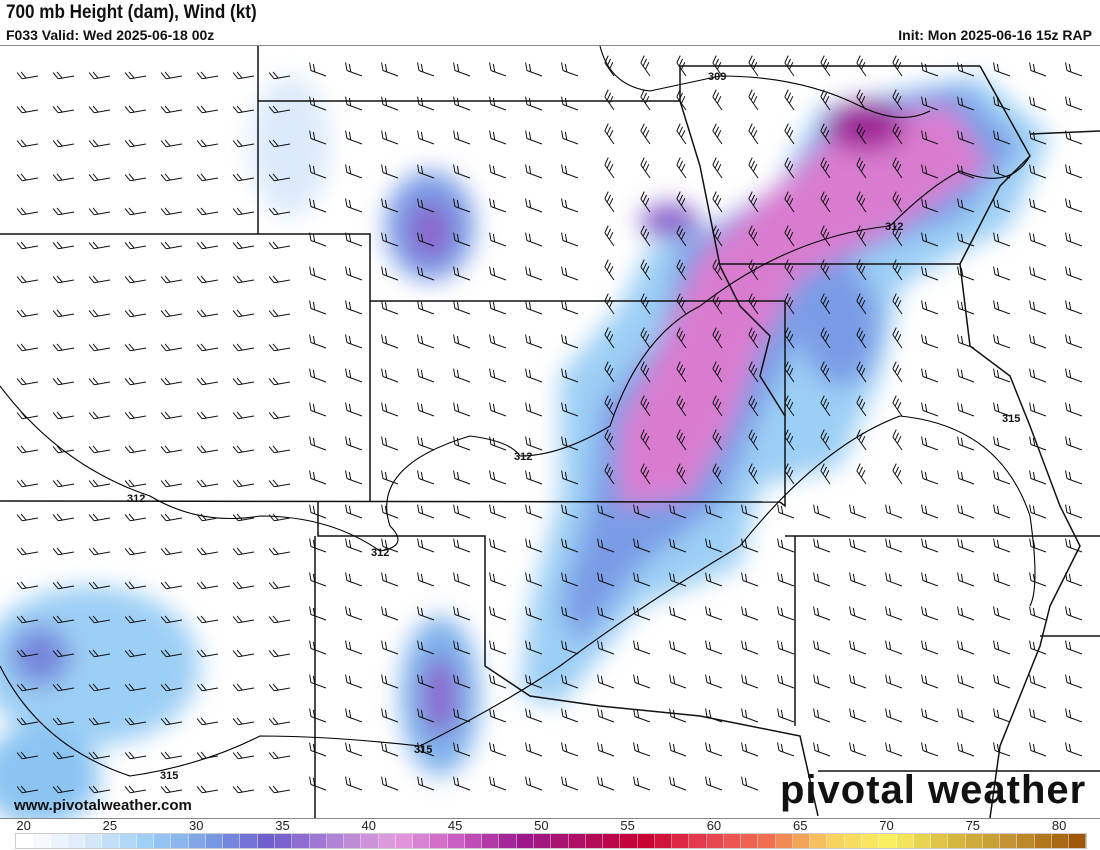  Describe the element at coordinates (136, 499) in the screenshot. I see `contour-label: 312` at that location.